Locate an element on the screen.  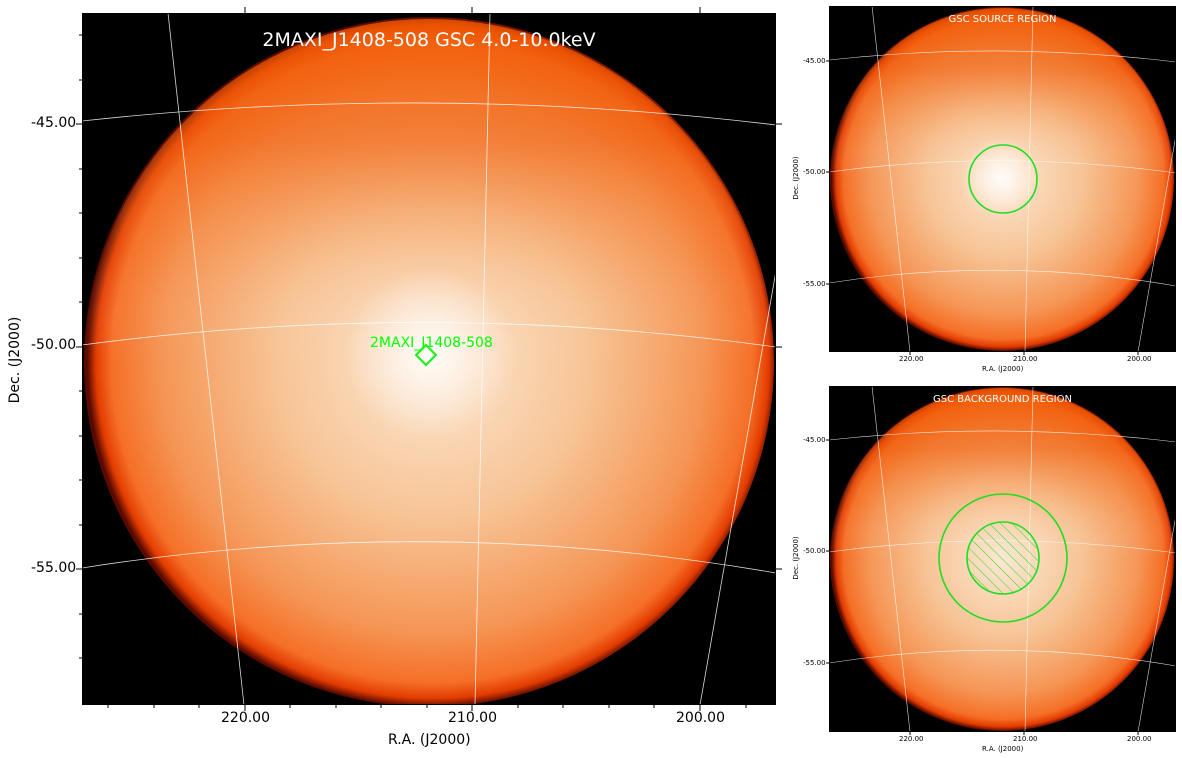
background-annulus-outer is located at coordinates (1003, 558).